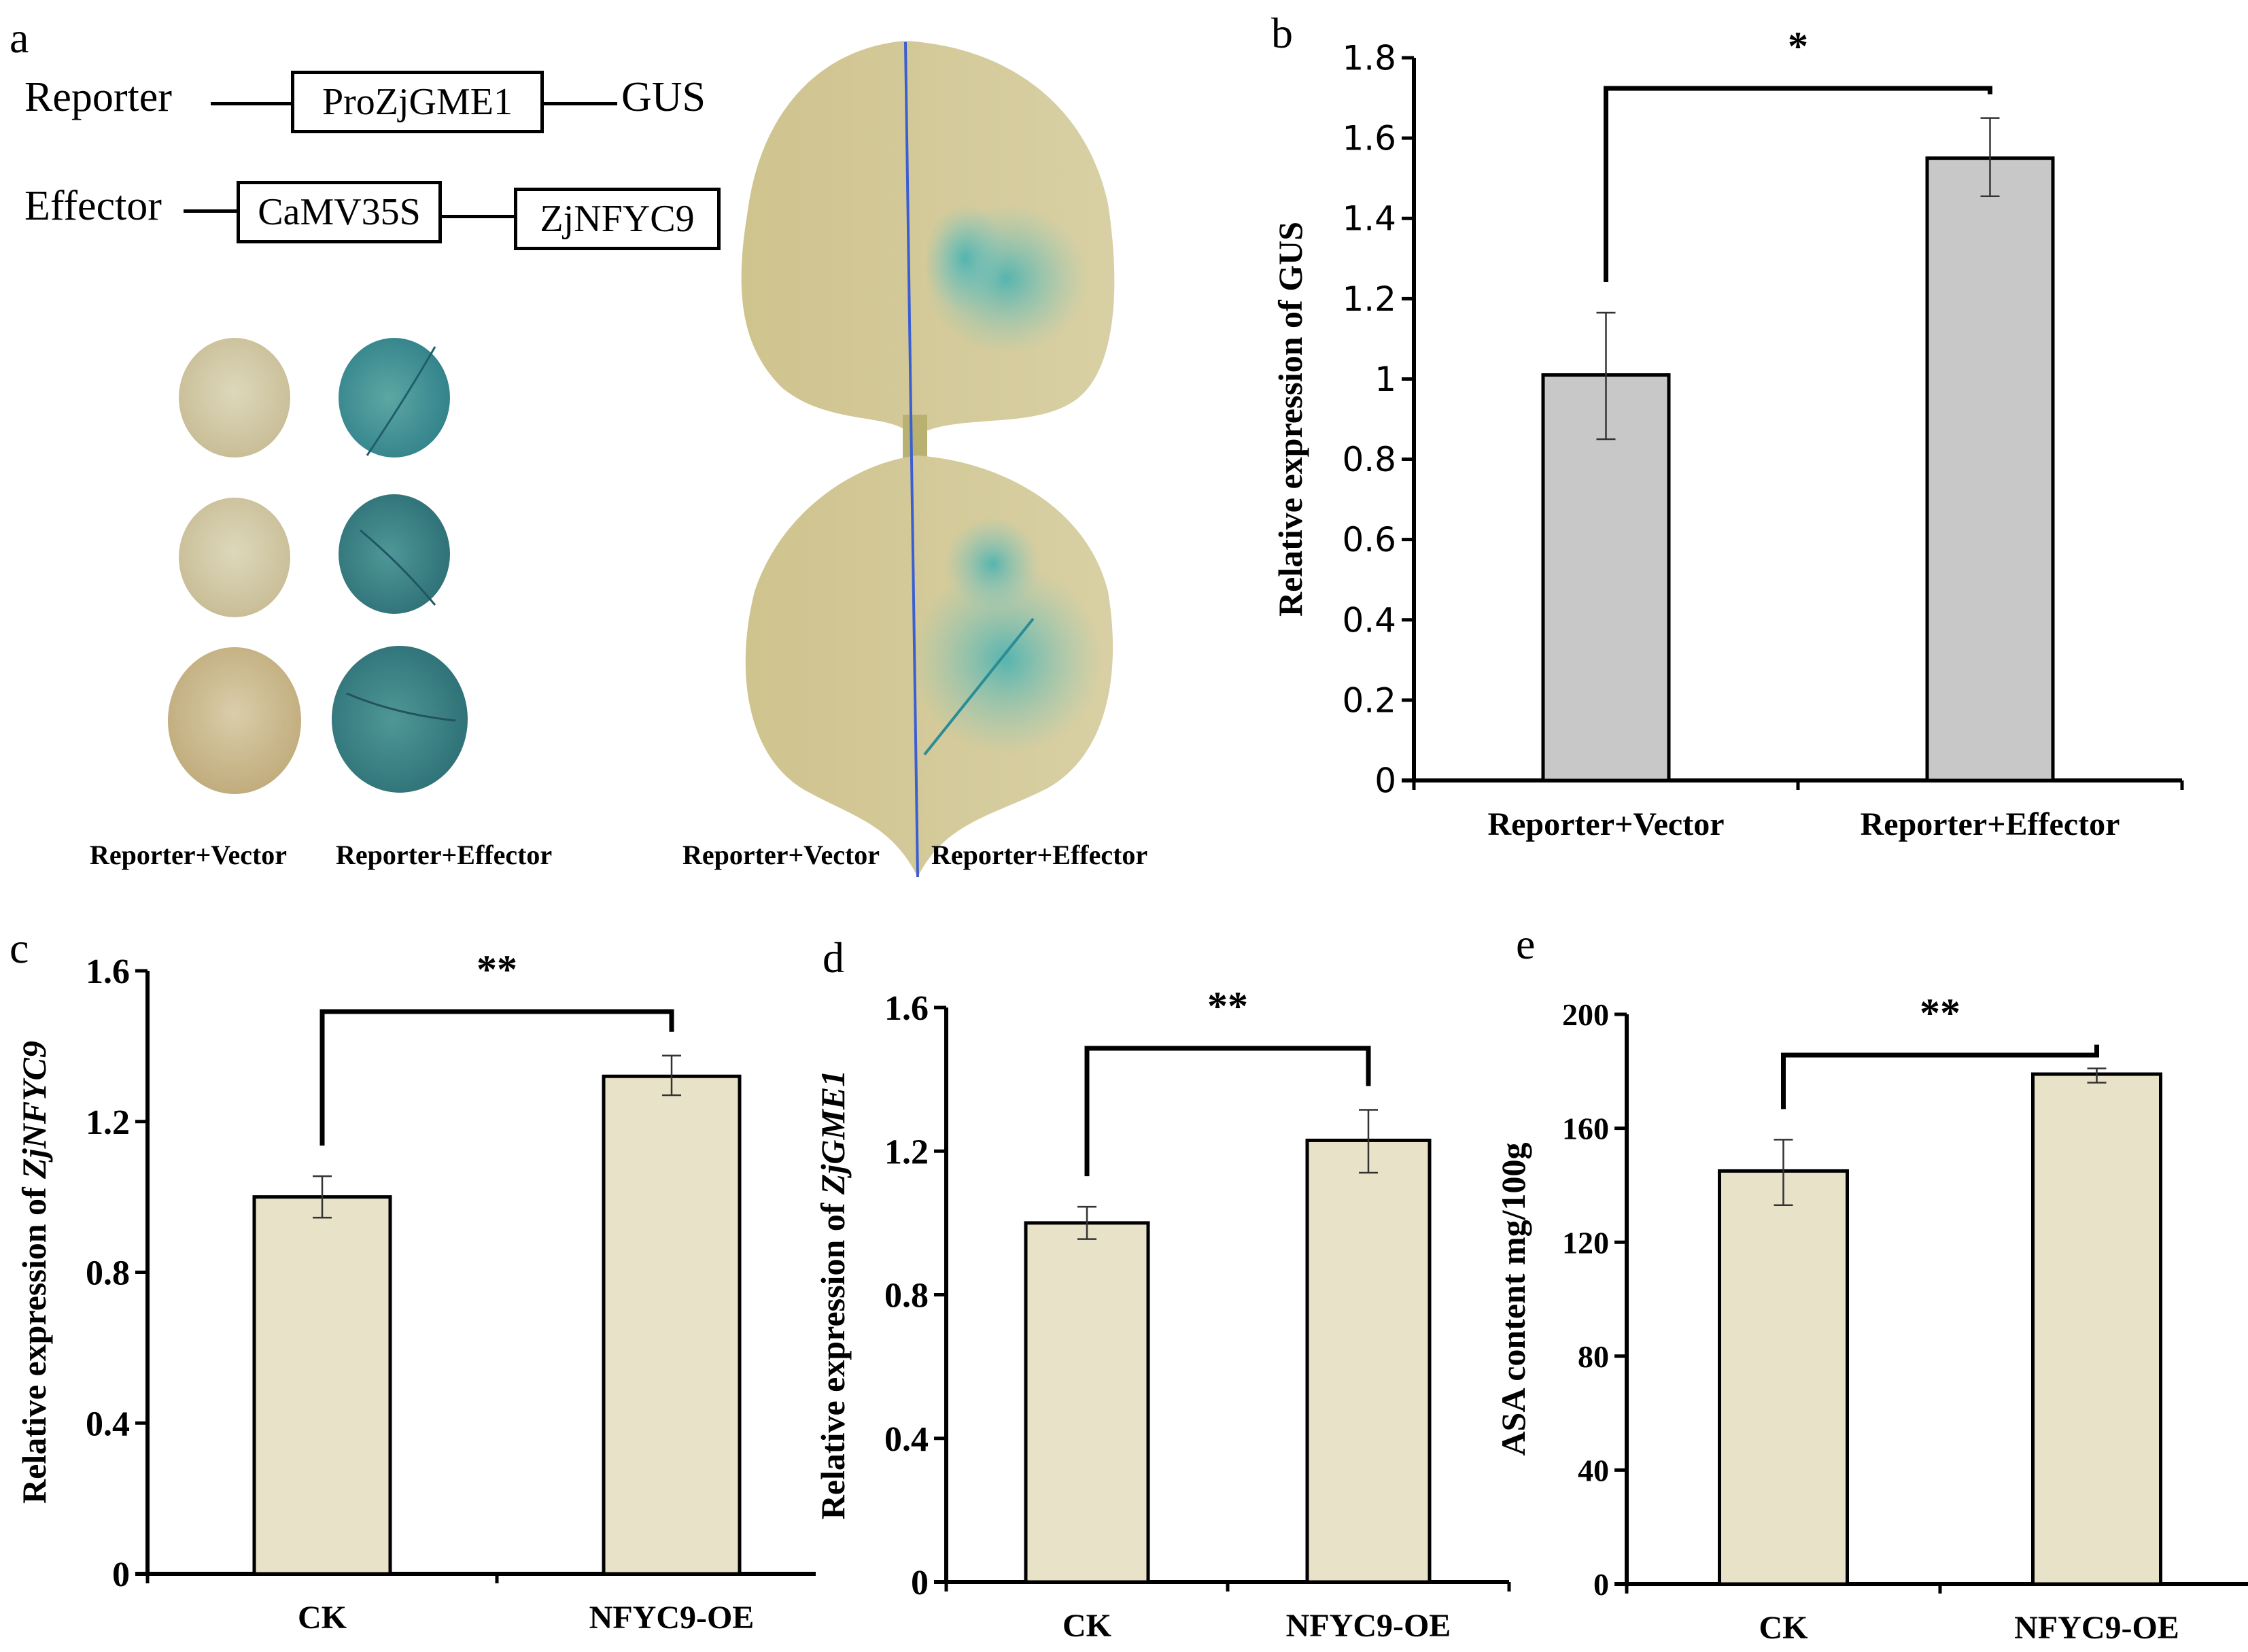 This screenshot has width=2248, height=1652. Describe the element at coordinates (1525, 944) in the screenshot. I see `panel-letter: e` at that location.